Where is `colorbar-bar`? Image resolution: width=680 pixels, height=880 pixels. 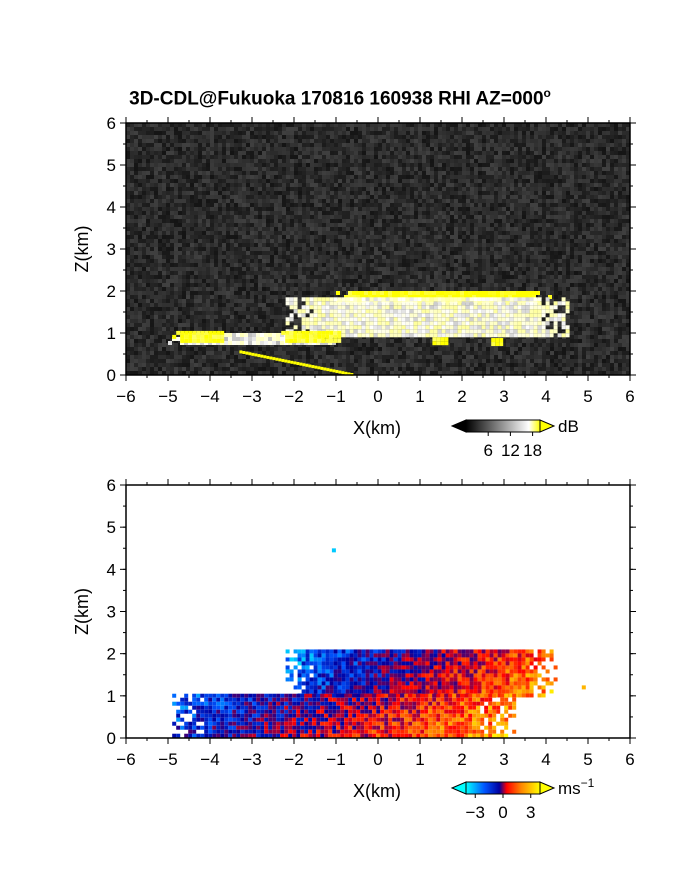 colorbar-bar is located at coordinates (503, 788).